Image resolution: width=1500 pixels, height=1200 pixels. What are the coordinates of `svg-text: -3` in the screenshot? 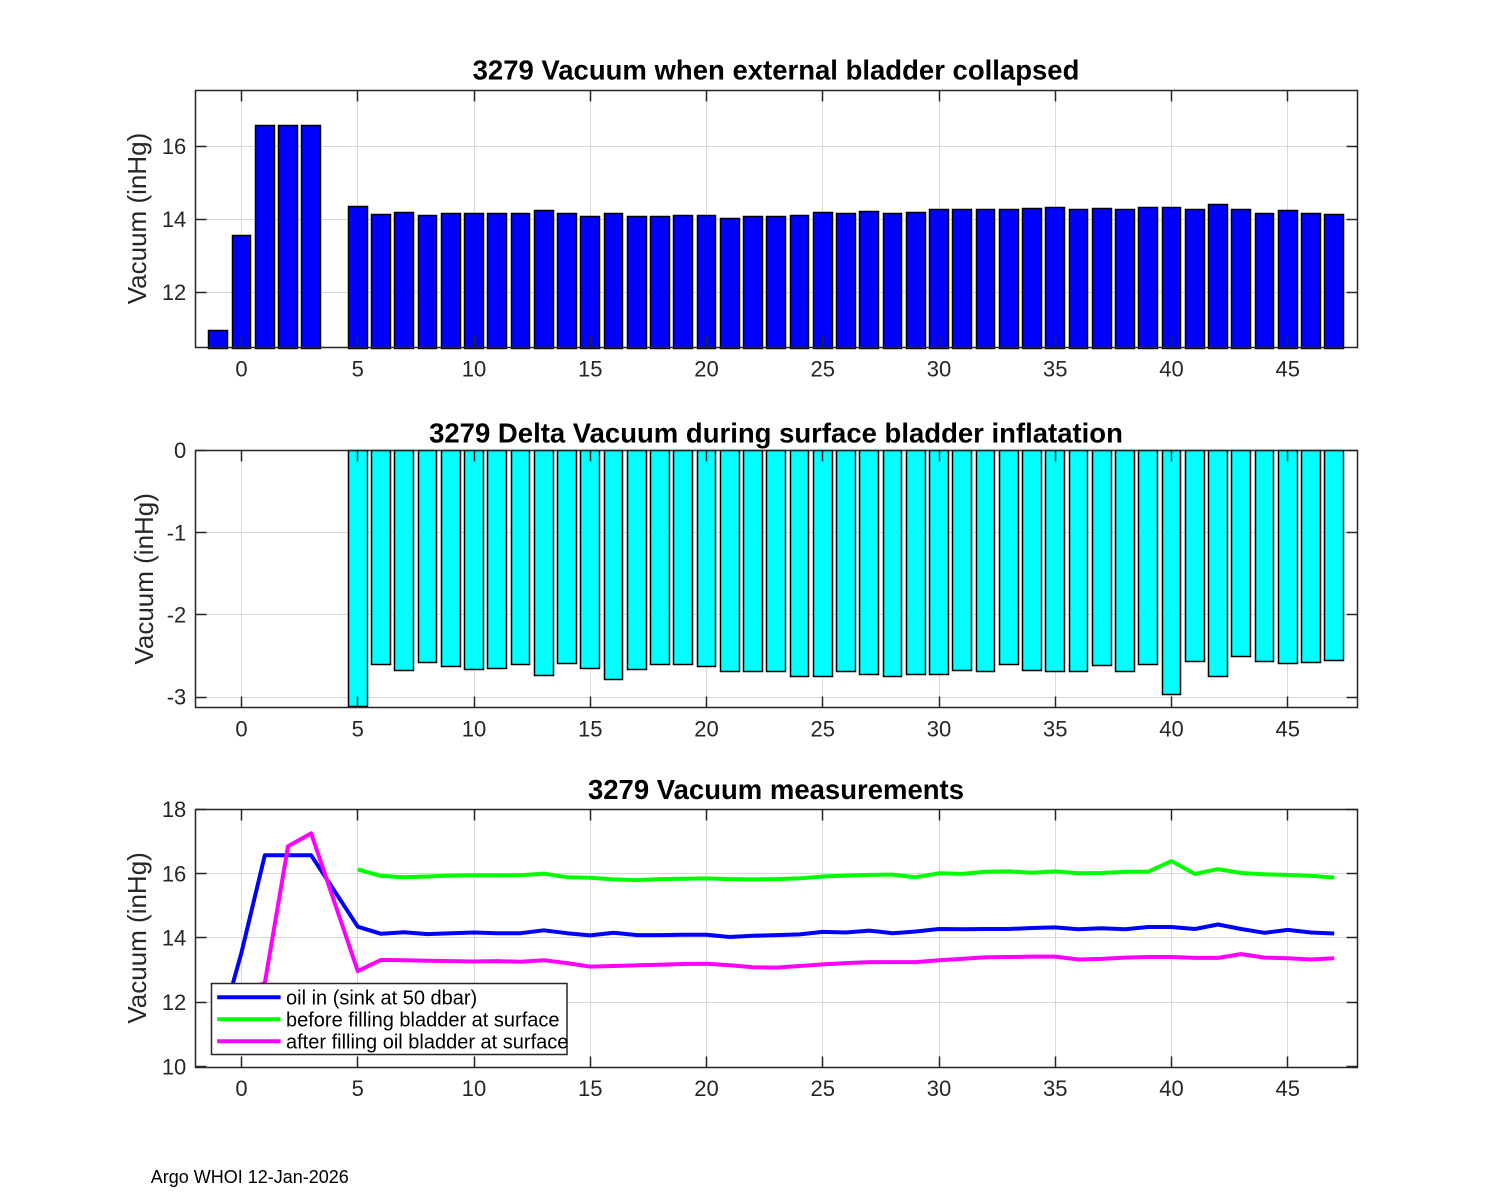 It's located at (177, 697).